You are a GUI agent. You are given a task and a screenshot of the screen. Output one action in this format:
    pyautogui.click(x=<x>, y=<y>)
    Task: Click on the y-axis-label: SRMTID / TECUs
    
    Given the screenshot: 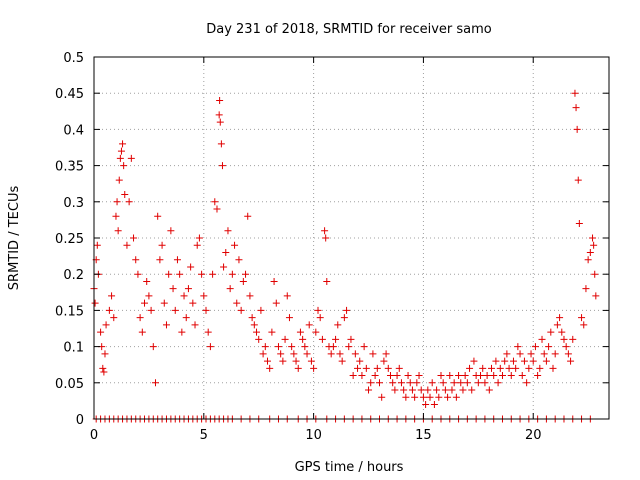 What is the action you would take?
    pyautogui.click(x=14, y=238)
    